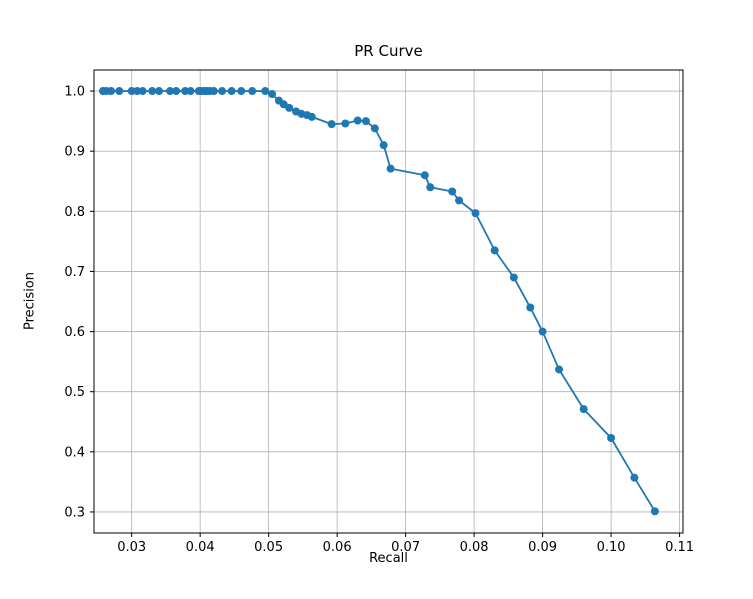 The width and height of the screenshot is (753, 599). Describe the element at coordinates (679, 547) in the screenshot. I see `x-tick-label: 0.11` at that location.